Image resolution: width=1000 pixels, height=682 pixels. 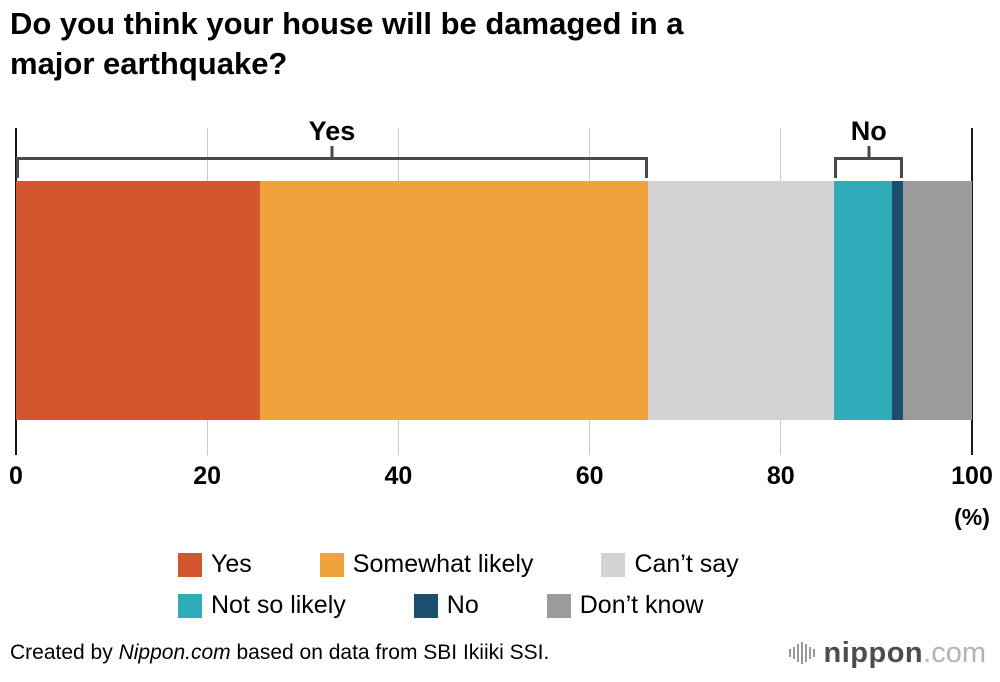 What do you see at coordinates (869, 153) in the screenshot?
I see `bracket-tick-no` at bounding box center [869, 153].